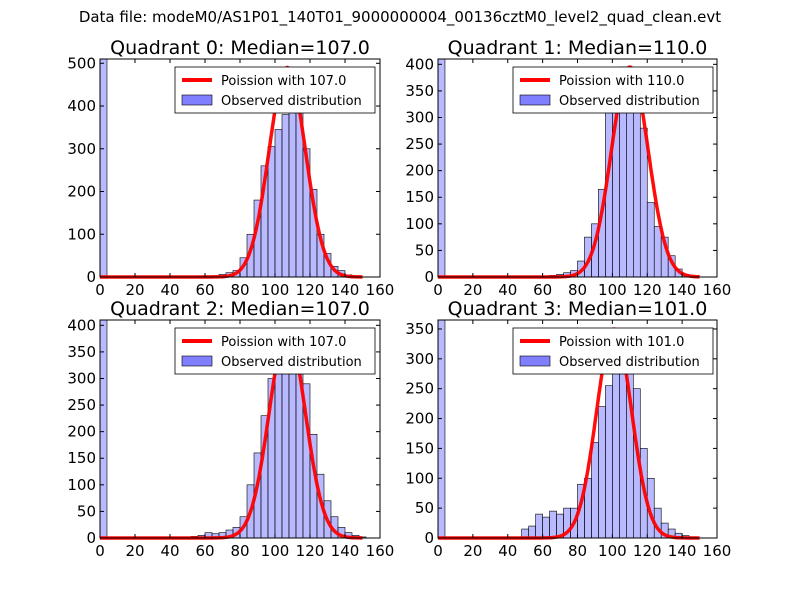 This screenshot has height=600, width=800. Describe the element at coordinates (621, 81) in the screenshot. I see `legend-label: Poission with 110.0` at that location.